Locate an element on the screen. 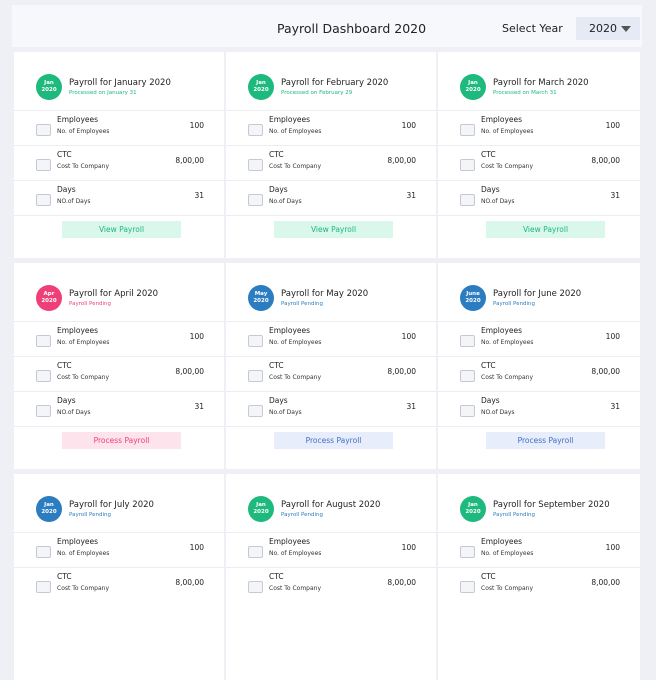  month-badge: Apr 2020 is located at coordinates (49, 298).